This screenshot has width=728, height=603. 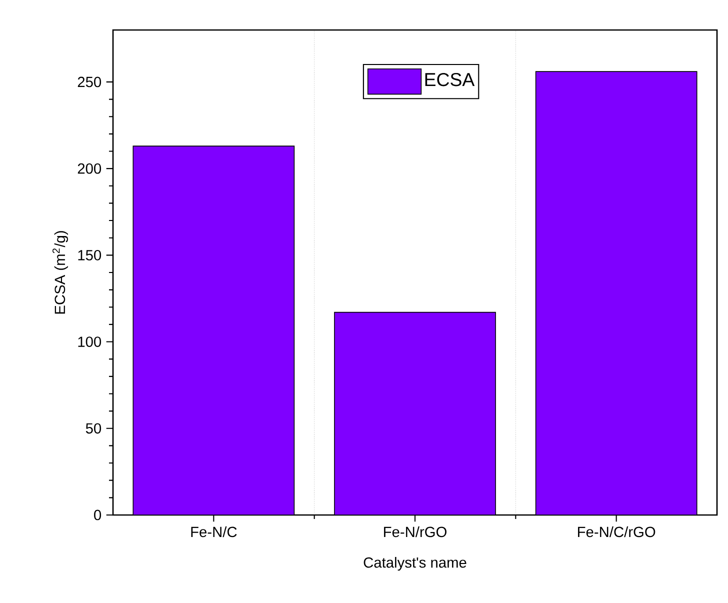 What do you see at coordinates (90, 341) in the screenshot?
I see `y-tick-label: 100` at bounding box center [90, 341].